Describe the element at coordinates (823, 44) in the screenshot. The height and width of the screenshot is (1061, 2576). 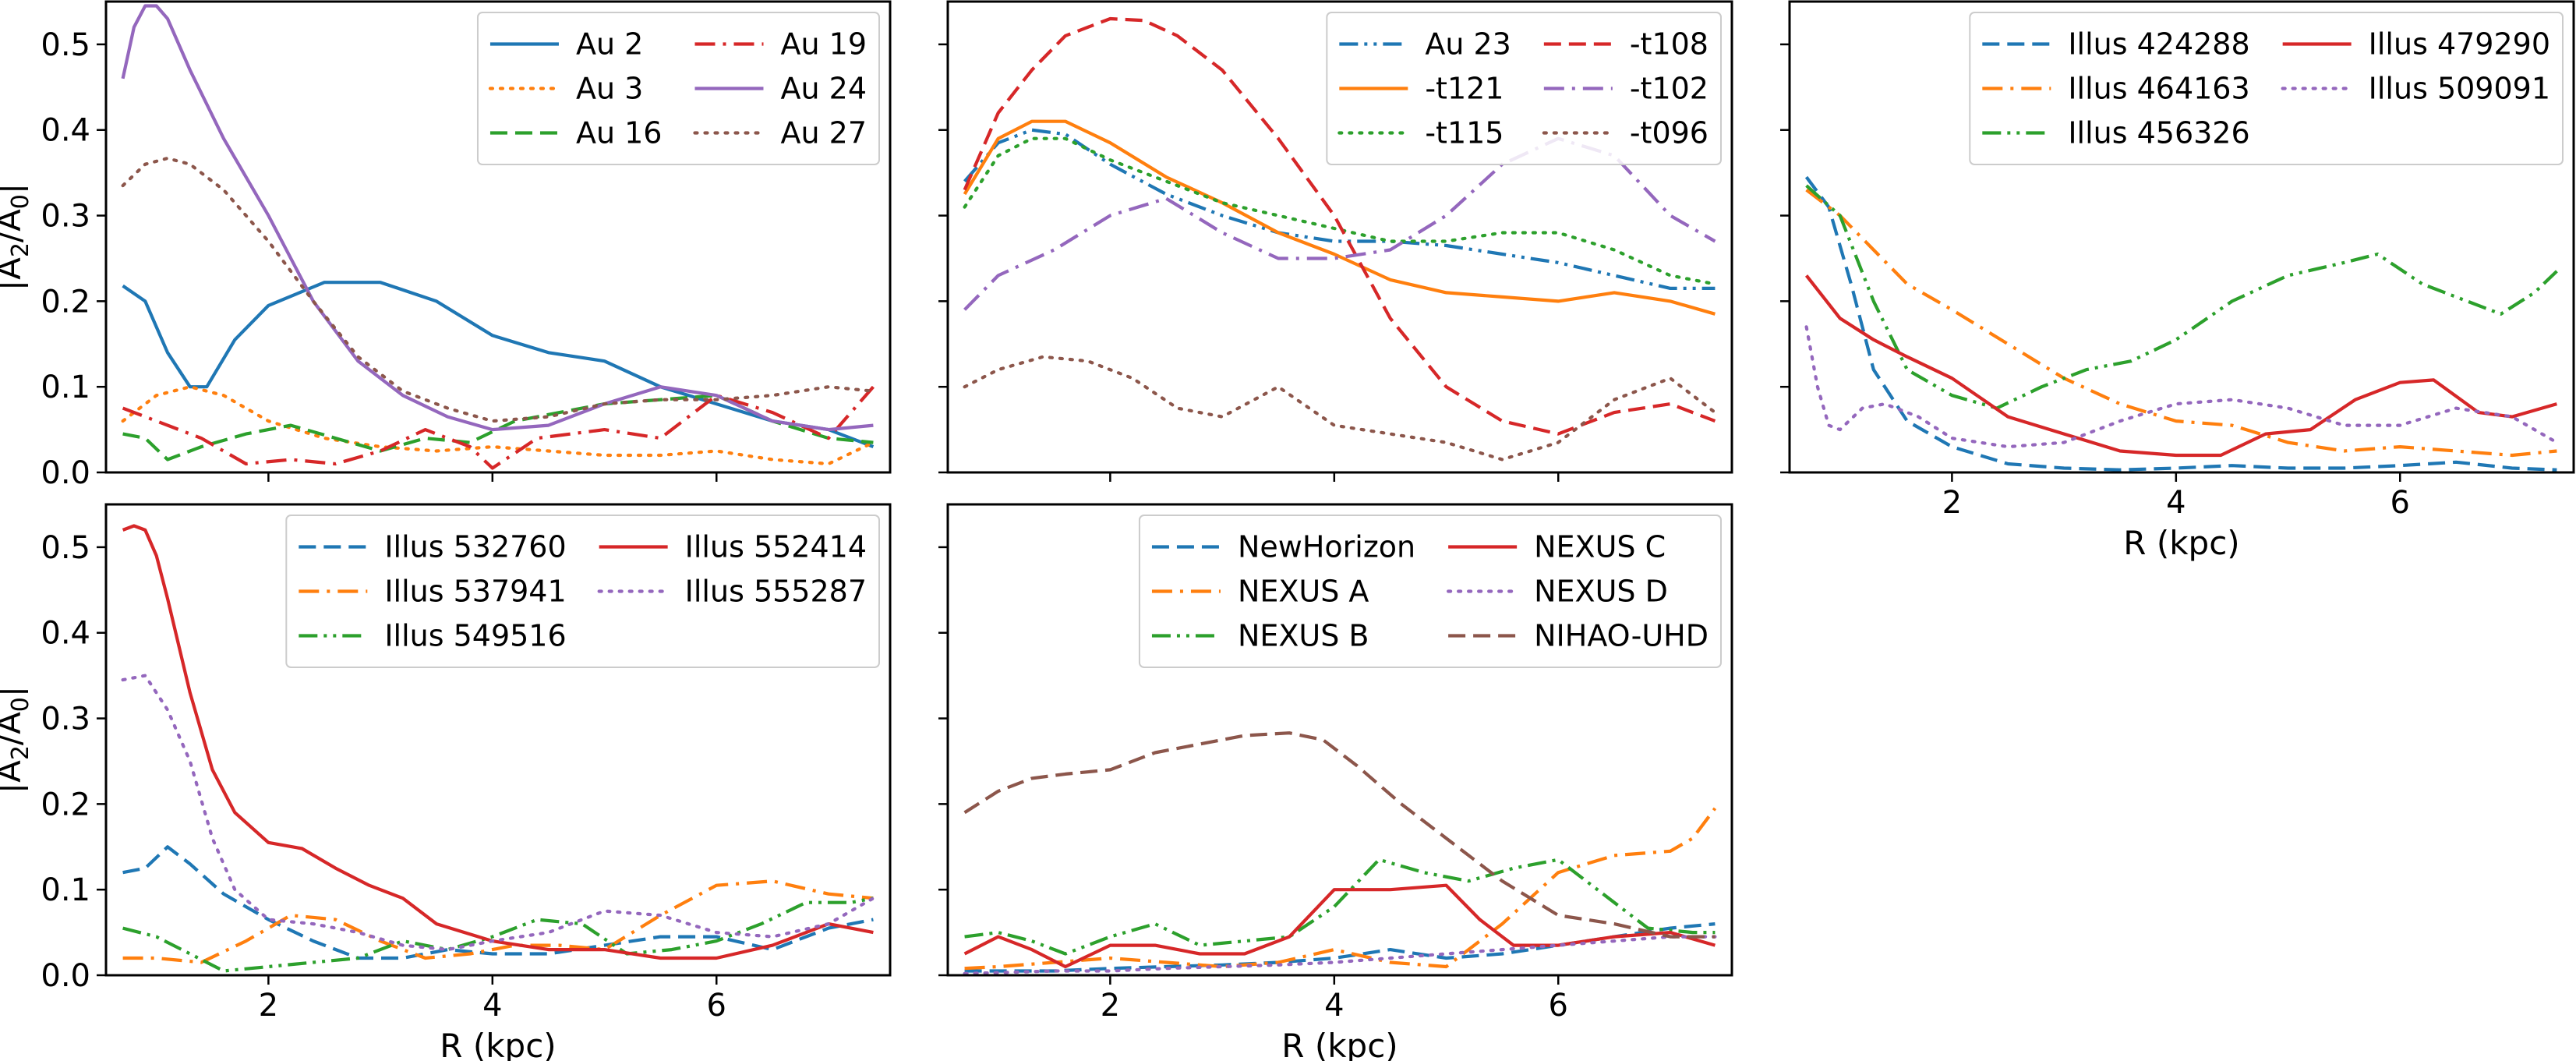
I see `legend-label-au-19: Au 19` at that location.